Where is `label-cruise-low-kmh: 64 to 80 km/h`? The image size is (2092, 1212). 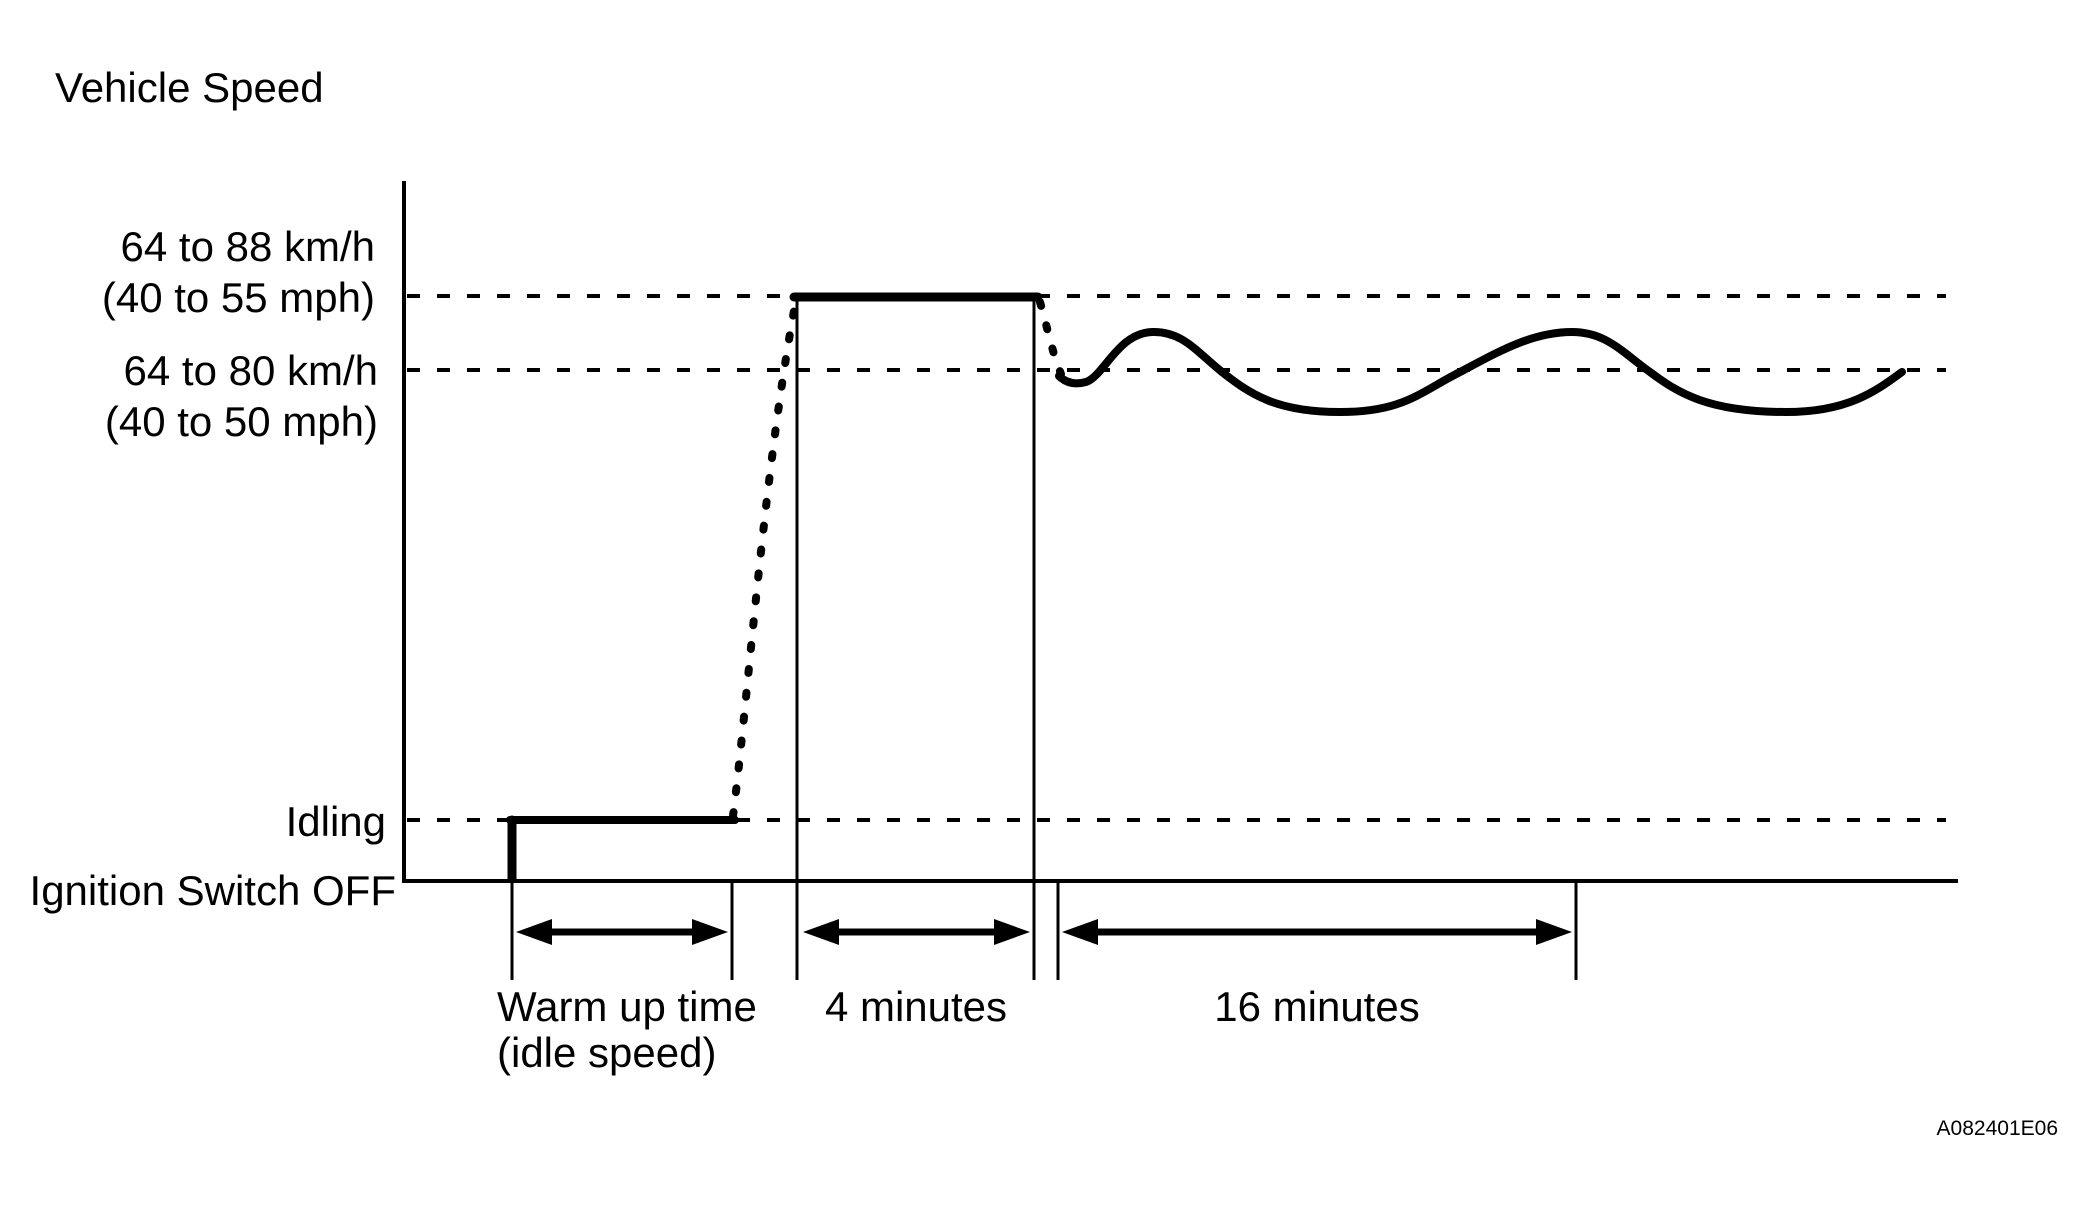 label-cruise-low-kmh: 64 to 80 km/h is located at coordinates (250, 370).